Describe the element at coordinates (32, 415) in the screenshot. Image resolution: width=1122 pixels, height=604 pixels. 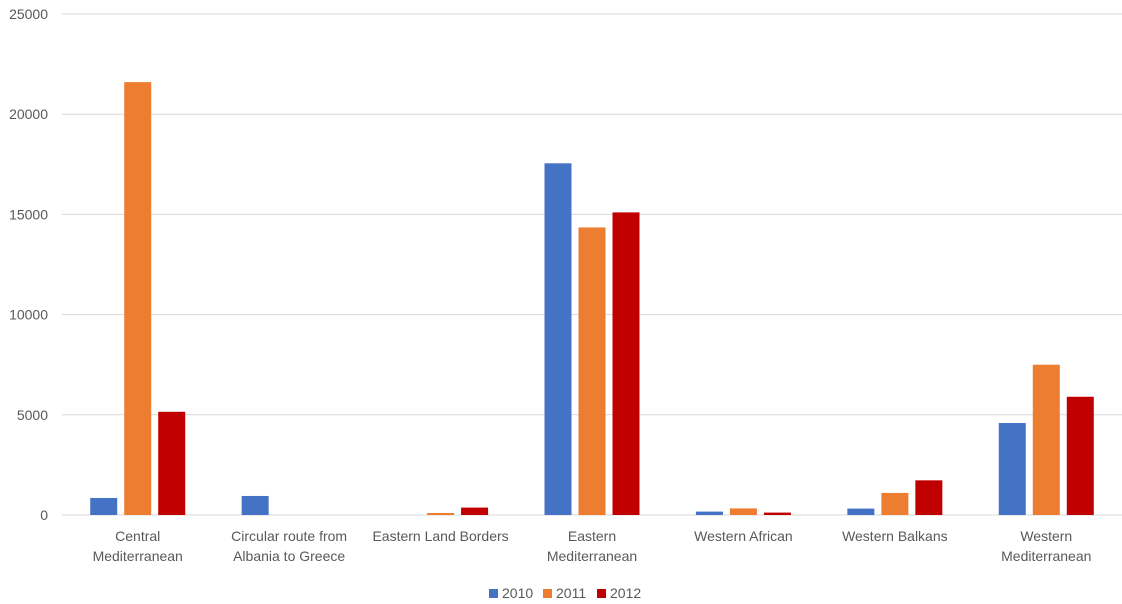
I see `y-tick-label: 5000` at that location.